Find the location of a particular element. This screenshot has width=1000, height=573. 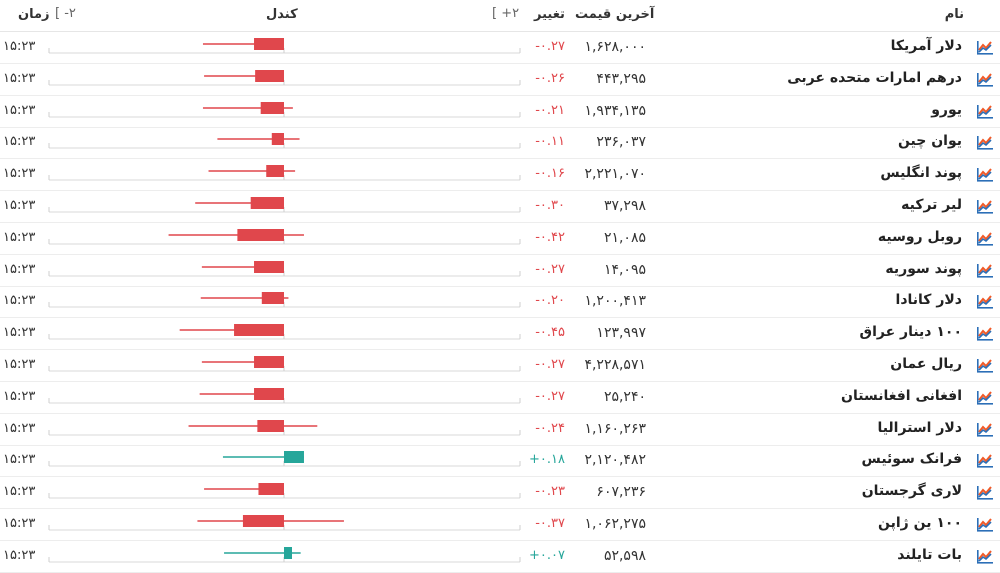

last-price: ۴,۲۲۸,۵۷۱ is located at coordinates (615, 365).